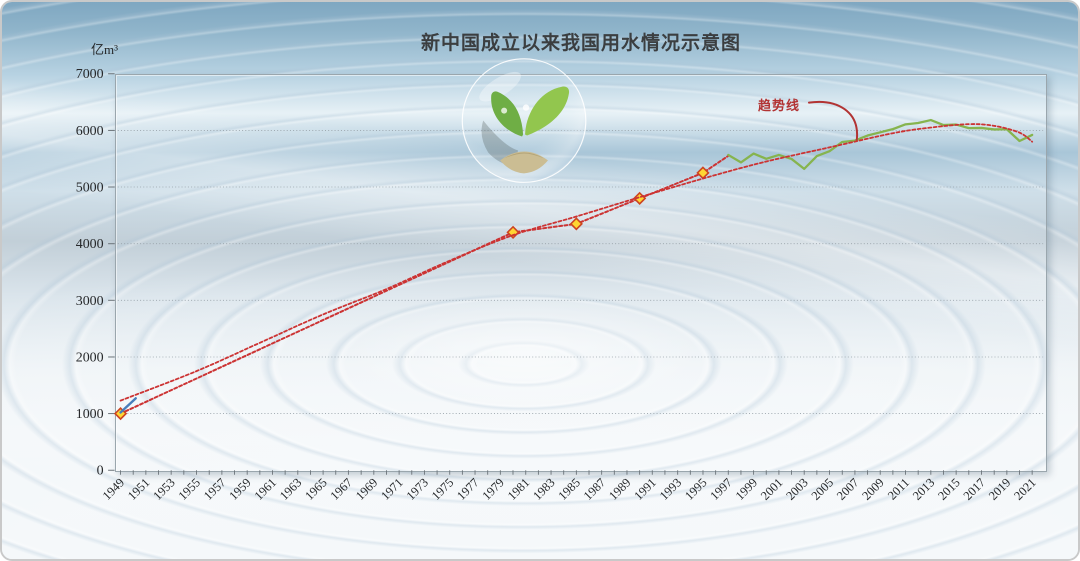  What do you see at coordinates (90, 301) in the screenshot?
I see `y-tick-label: 3000` at bounding box center [90, 301].